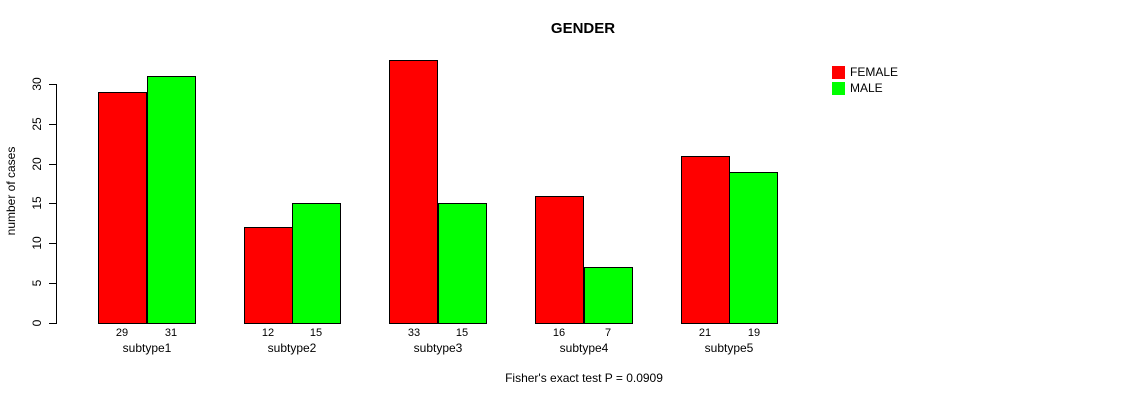 Image resolution: width=1140 pixels, height=400 pixels. I want to click on legend-swatch-female, so click(838, 72).